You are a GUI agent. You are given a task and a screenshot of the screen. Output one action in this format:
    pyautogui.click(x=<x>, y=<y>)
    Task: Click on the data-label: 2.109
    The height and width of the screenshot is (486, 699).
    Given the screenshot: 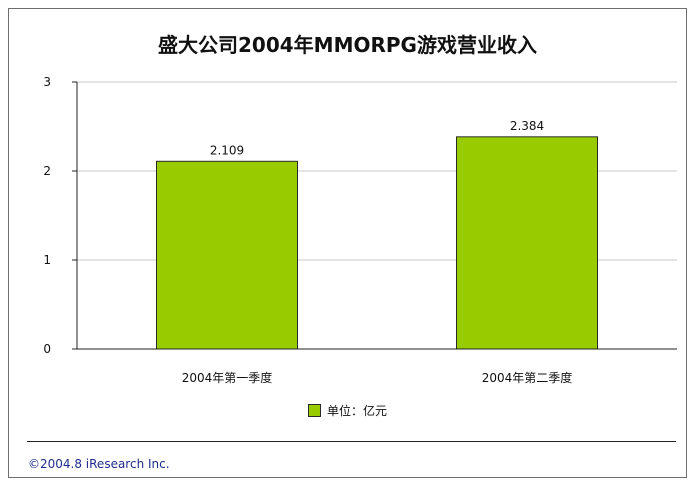 What is the action you would take?
    pyautogui.click(x=227, y=150)
    